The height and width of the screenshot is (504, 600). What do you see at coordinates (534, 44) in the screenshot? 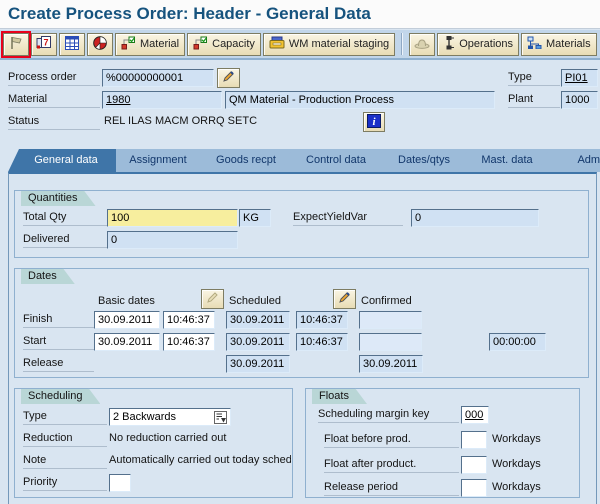
I see `materials-hierarchy-icon` at bounding box center [534, 44].